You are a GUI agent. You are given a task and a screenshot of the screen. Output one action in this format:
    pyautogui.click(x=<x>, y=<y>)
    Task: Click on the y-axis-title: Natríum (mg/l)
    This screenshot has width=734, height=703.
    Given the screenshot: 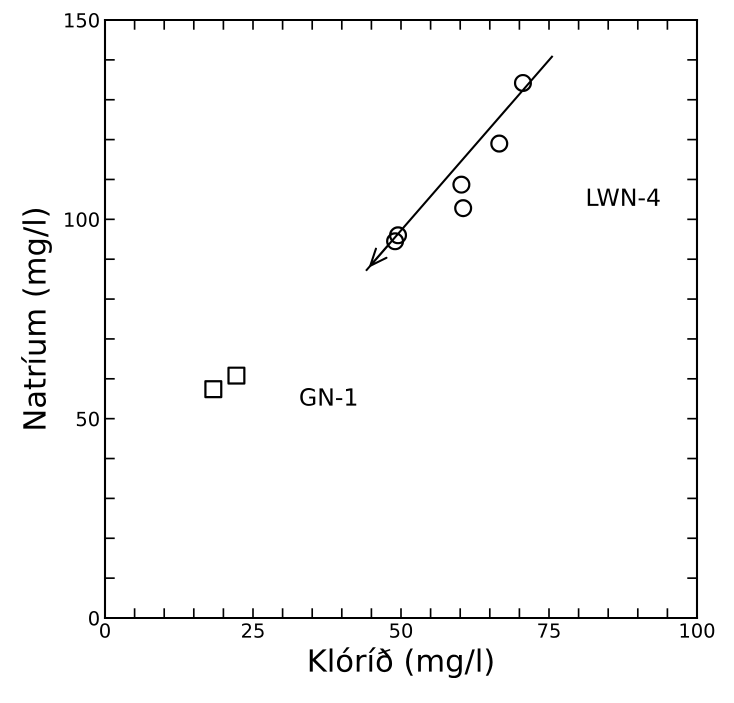 What is the action you would take?
    pyautogui.click(x=36, y=319)
    